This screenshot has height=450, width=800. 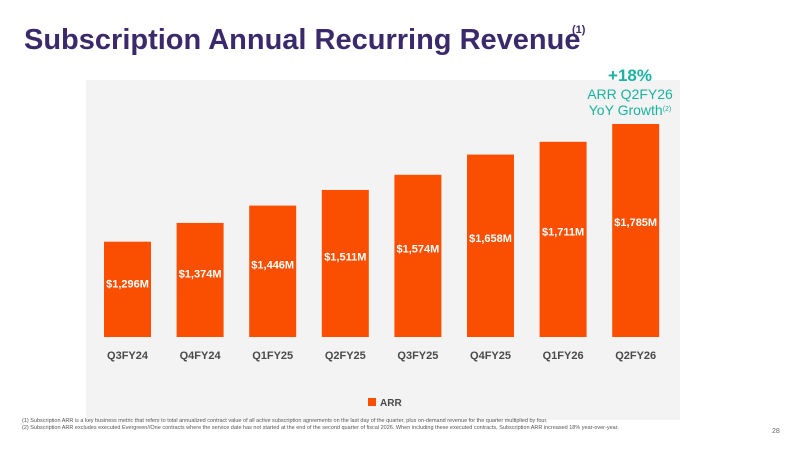 What do you see at coordinates (128, 356) in the screenshot?
I see `x-tick-label: Q3FY24` at bounding box center [128, 356].